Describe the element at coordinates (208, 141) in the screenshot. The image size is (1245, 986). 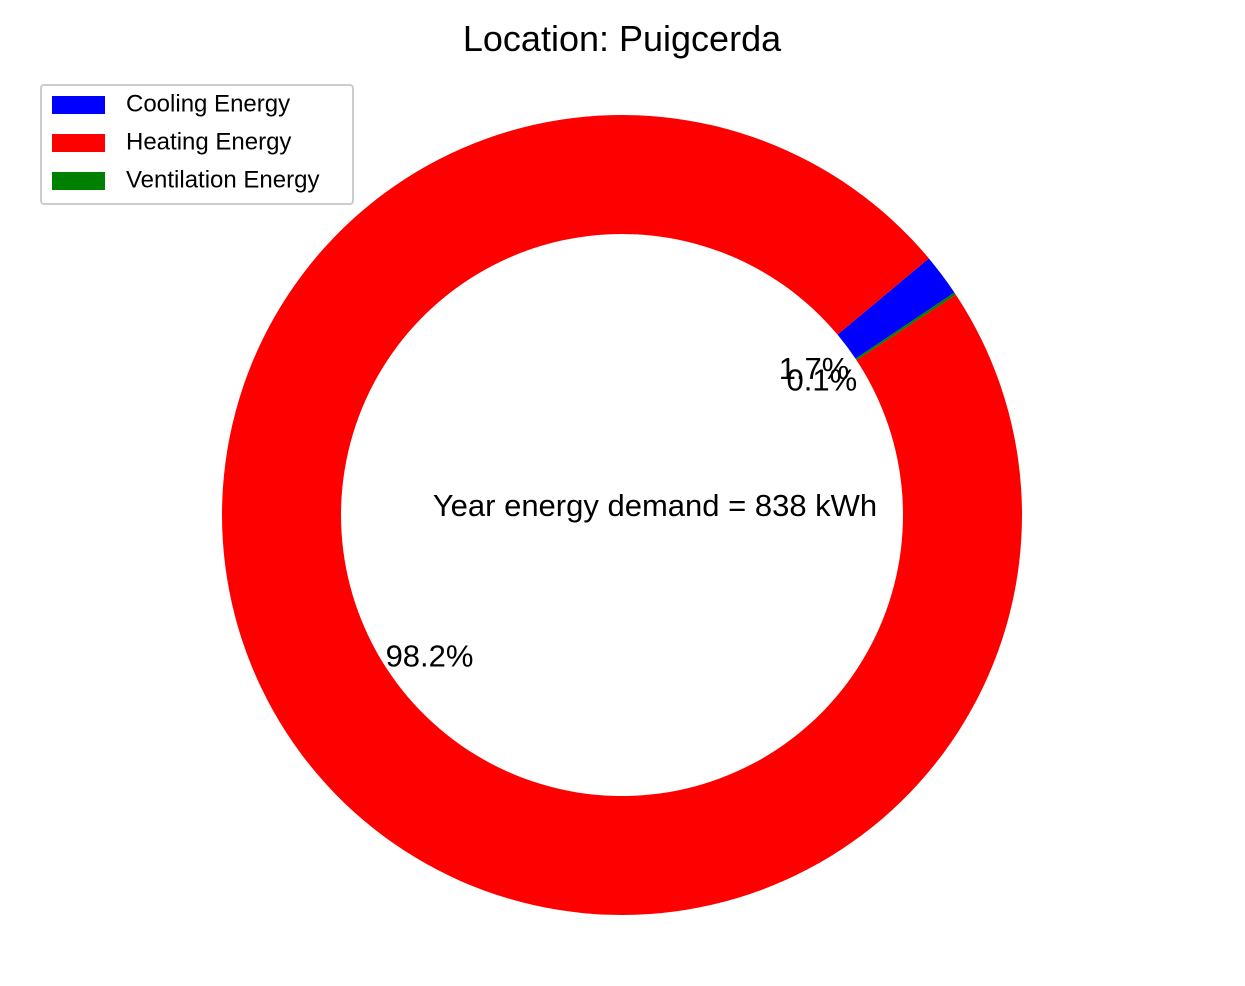
I see `legend-label: Heating Energy` at that location.